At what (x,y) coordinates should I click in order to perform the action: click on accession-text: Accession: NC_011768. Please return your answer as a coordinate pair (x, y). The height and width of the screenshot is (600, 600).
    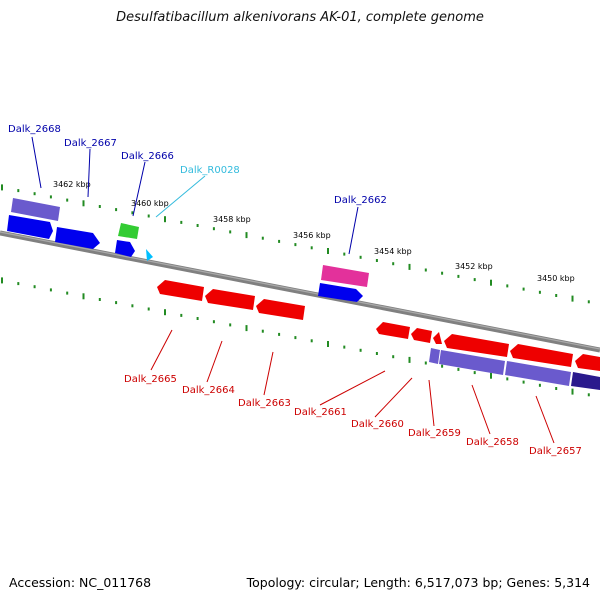
    Looking at the image, I should click on (80, 582).